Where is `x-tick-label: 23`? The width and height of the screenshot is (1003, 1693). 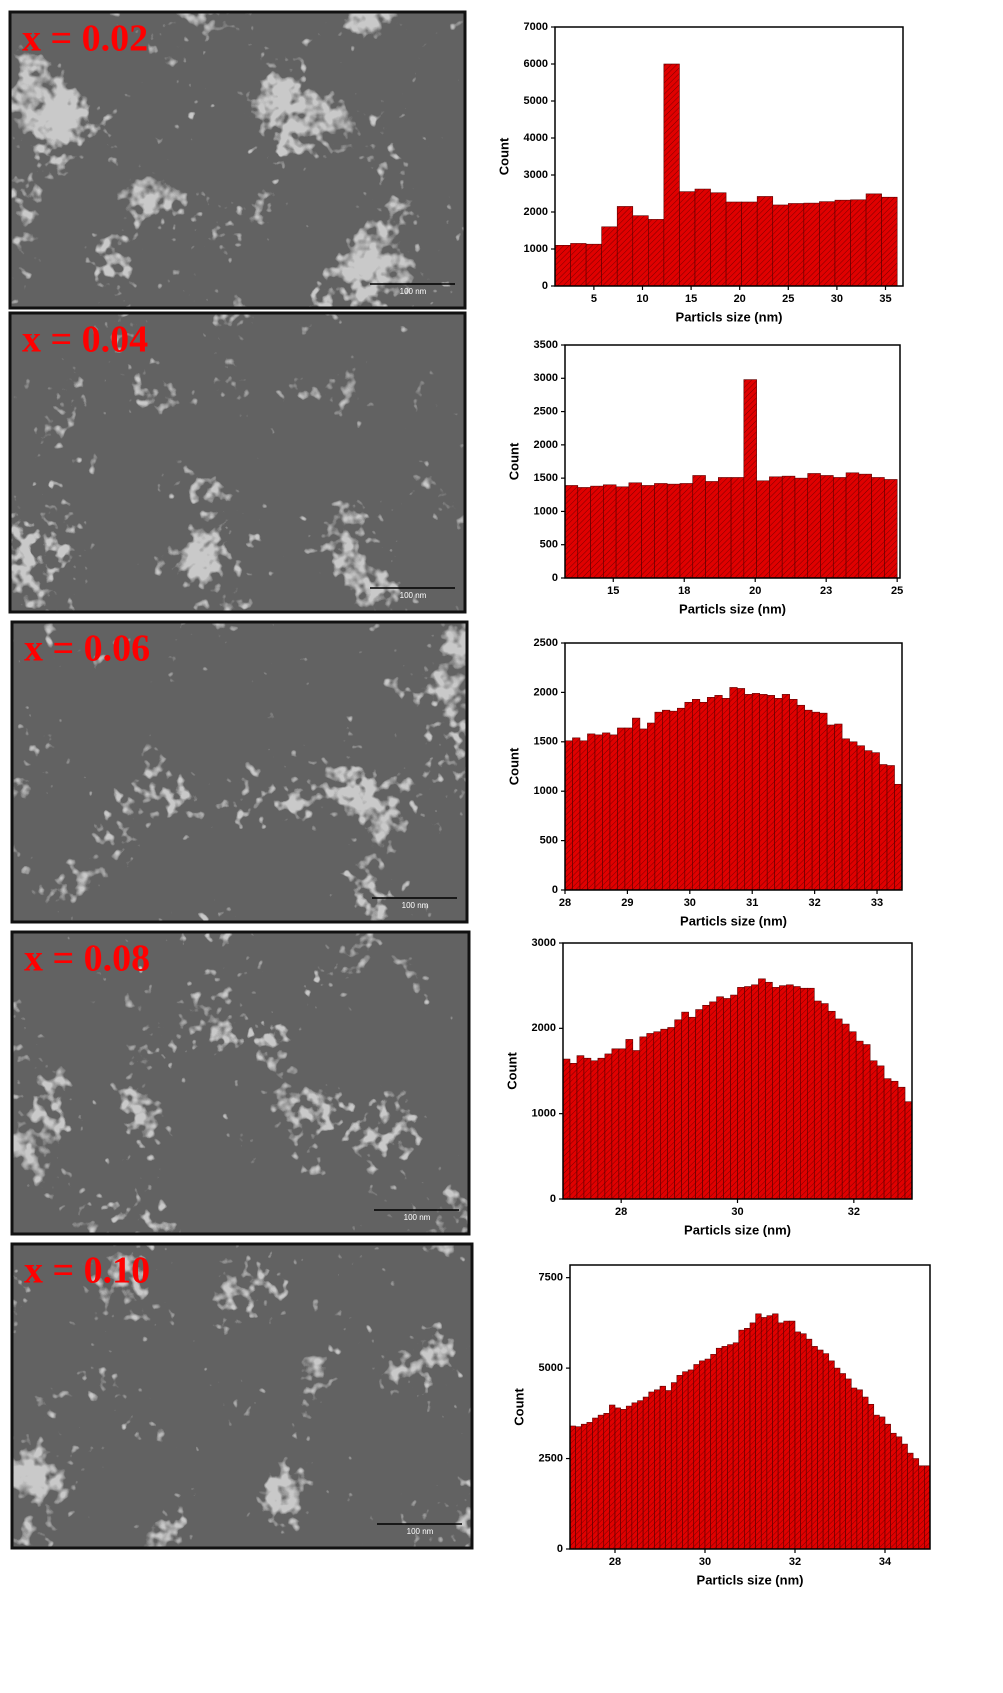 x-tick-label: 23 is located at coordinates (826, 591).